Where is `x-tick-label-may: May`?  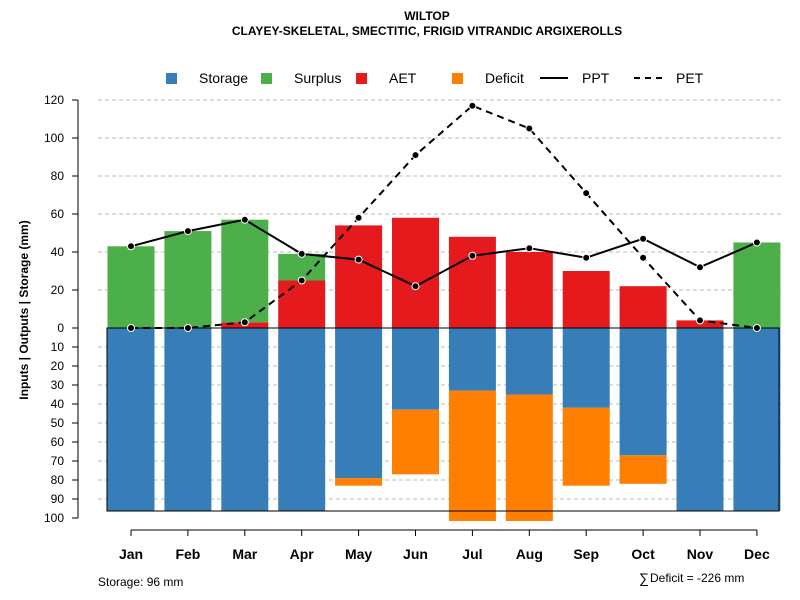 x-tick-label-may: May is located at coordinates (358, 554).